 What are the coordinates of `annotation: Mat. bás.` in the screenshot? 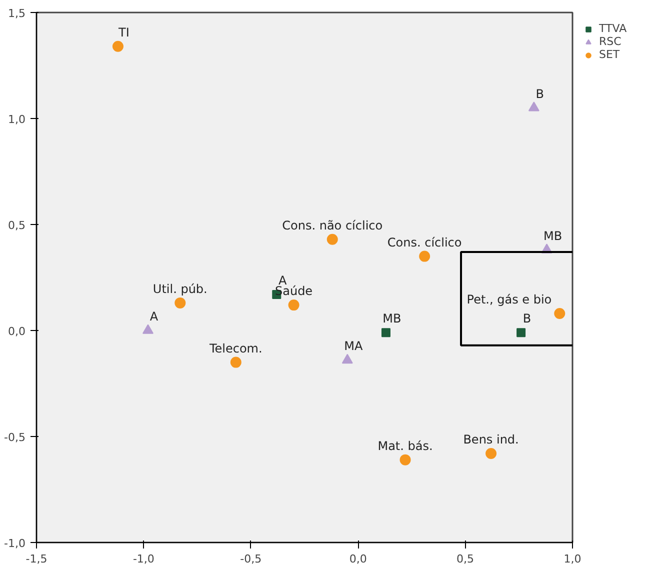 It's located at (405, 445).